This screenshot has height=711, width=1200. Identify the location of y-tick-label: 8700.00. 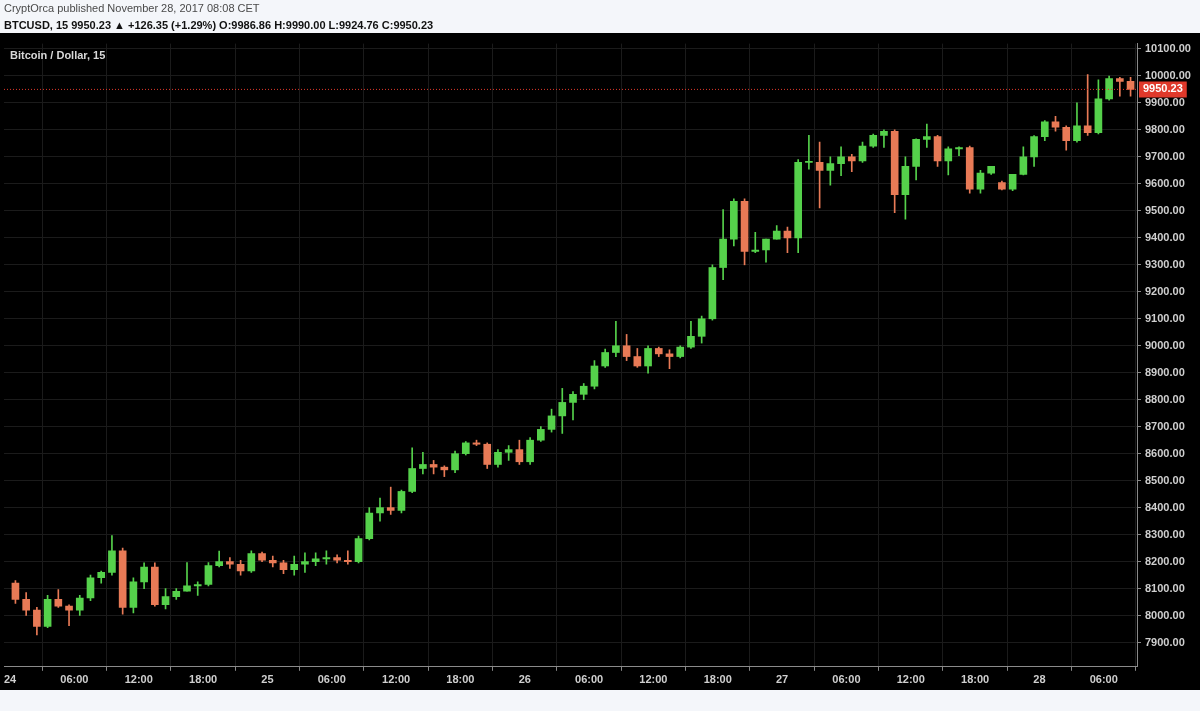
(1165, 425).